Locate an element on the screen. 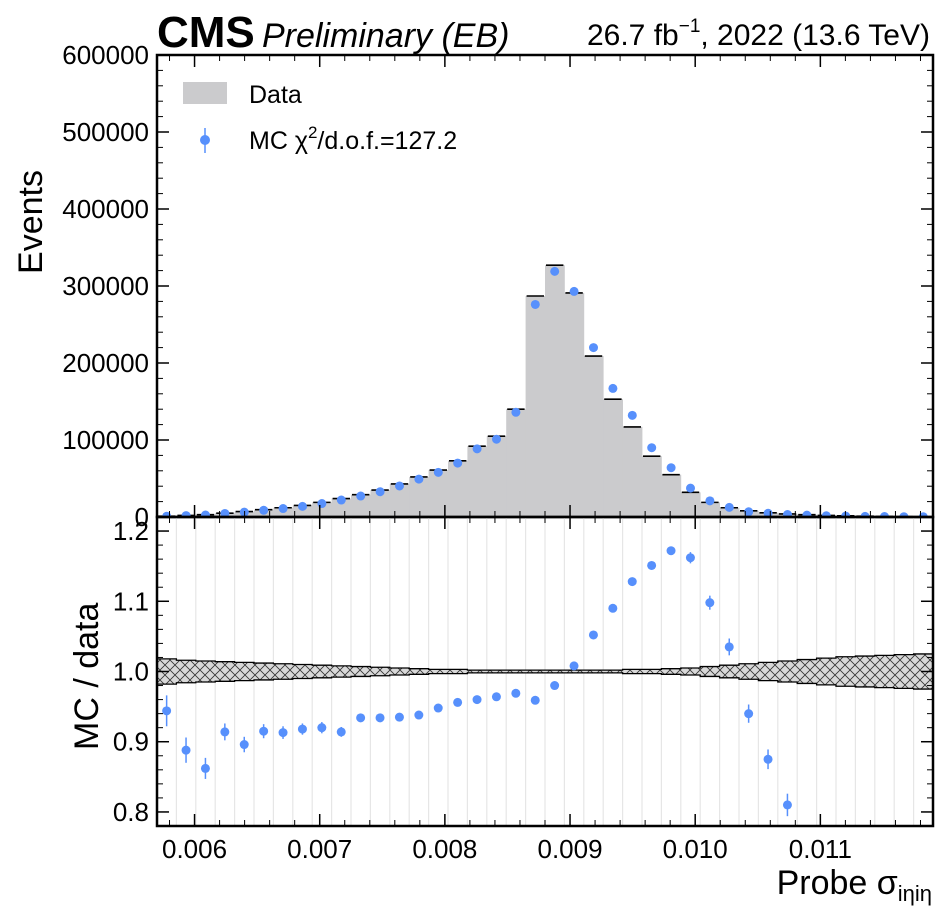 Image resolution: width=940 pixels, height=920 pixels. legend-data-swatch is located at coordinates (205, 93).